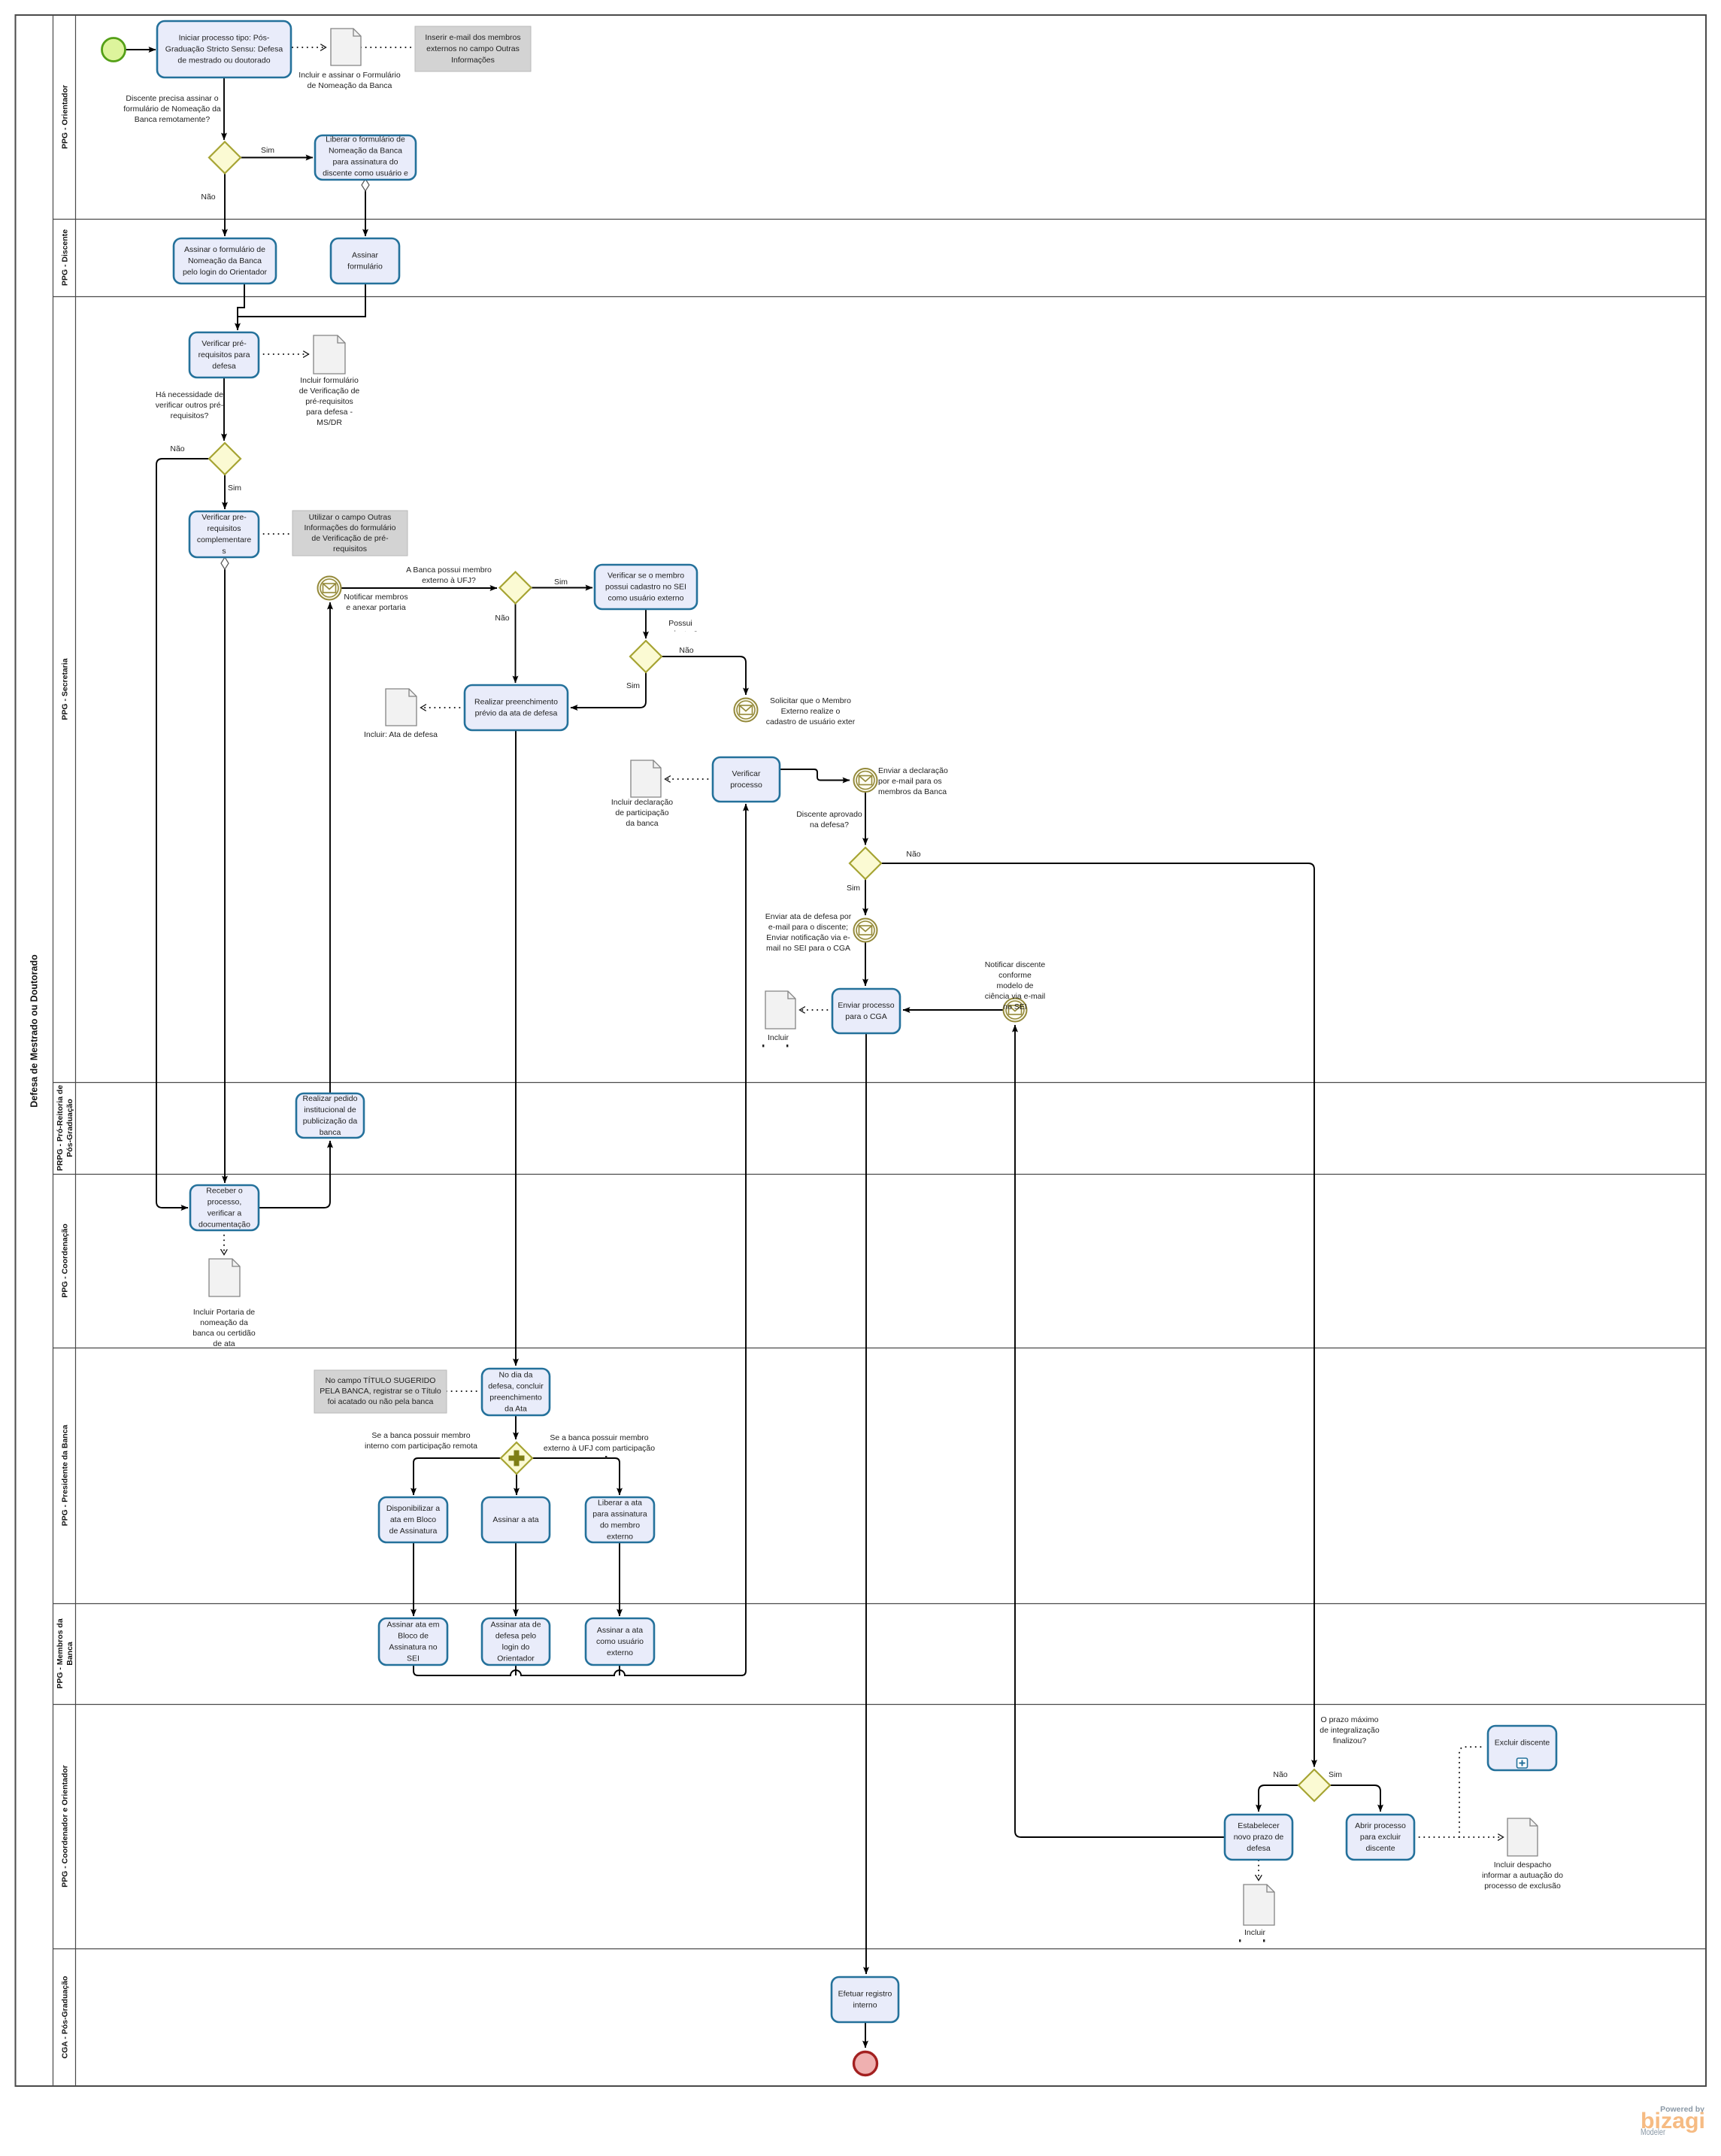  What do you see at coordinates (65, 257) in the screenshot?
I see `svg-text: PPG - Discente` at bounding box center [65, 257].